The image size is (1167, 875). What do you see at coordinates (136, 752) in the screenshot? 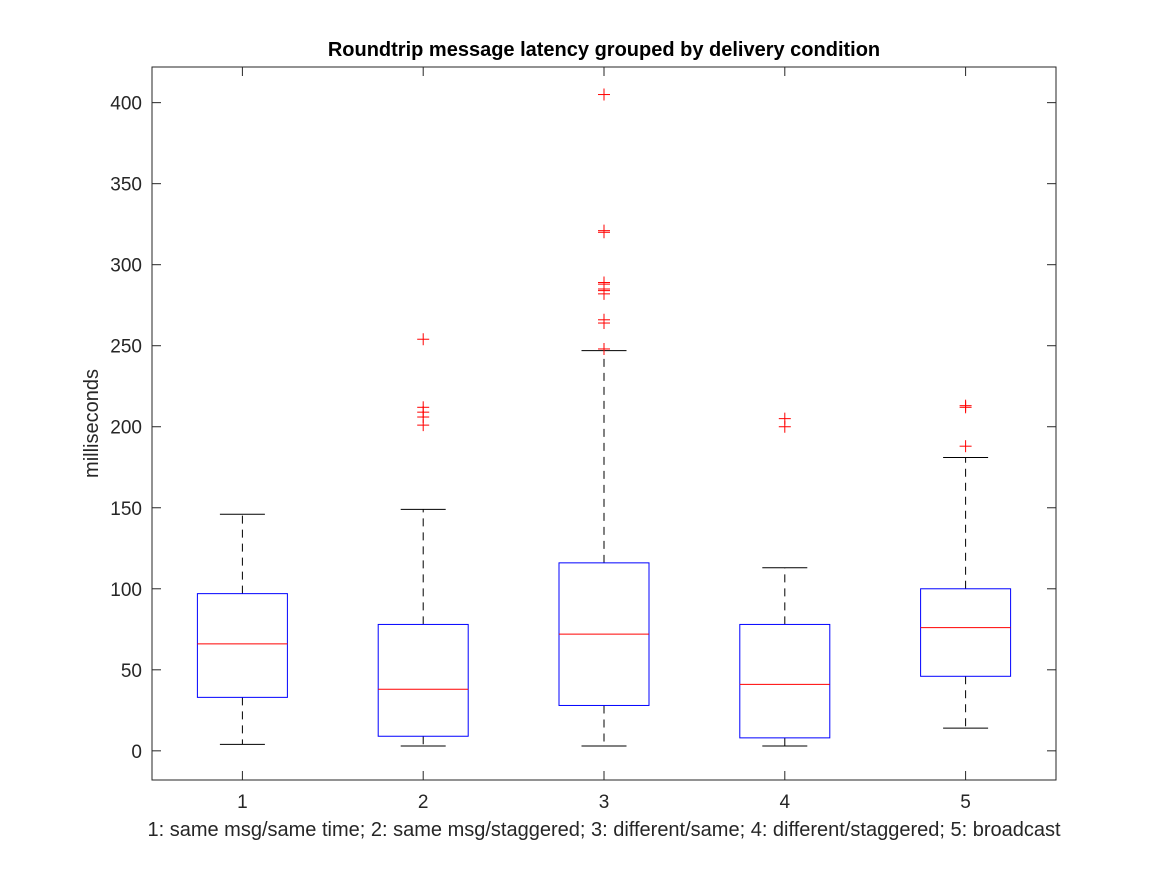
I see `y-tick-label: 0` at bounding box center [136, 752].